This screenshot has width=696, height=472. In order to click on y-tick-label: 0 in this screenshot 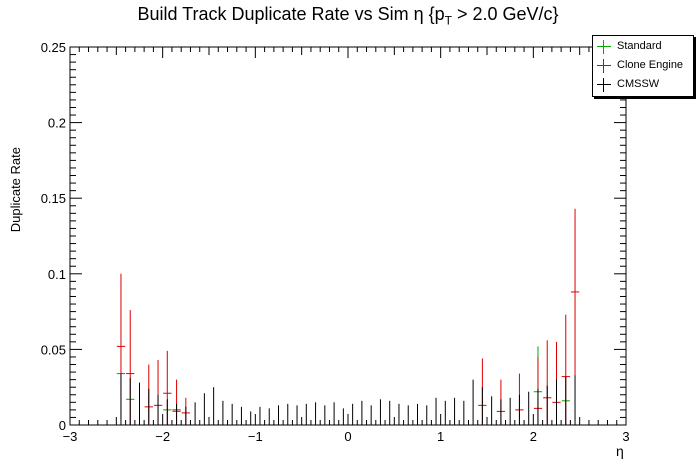, I will do `click(62, 425)`.